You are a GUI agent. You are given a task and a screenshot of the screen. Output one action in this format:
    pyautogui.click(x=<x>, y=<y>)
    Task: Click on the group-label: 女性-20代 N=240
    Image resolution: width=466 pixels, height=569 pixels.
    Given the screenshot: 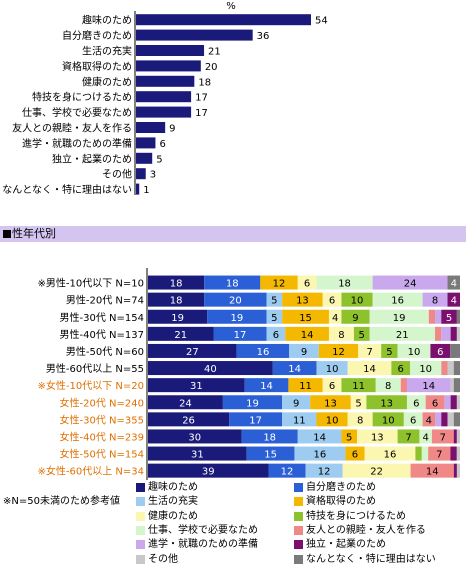 What is the action you would take?
    pyautogui.click(x=102, y=402)
    